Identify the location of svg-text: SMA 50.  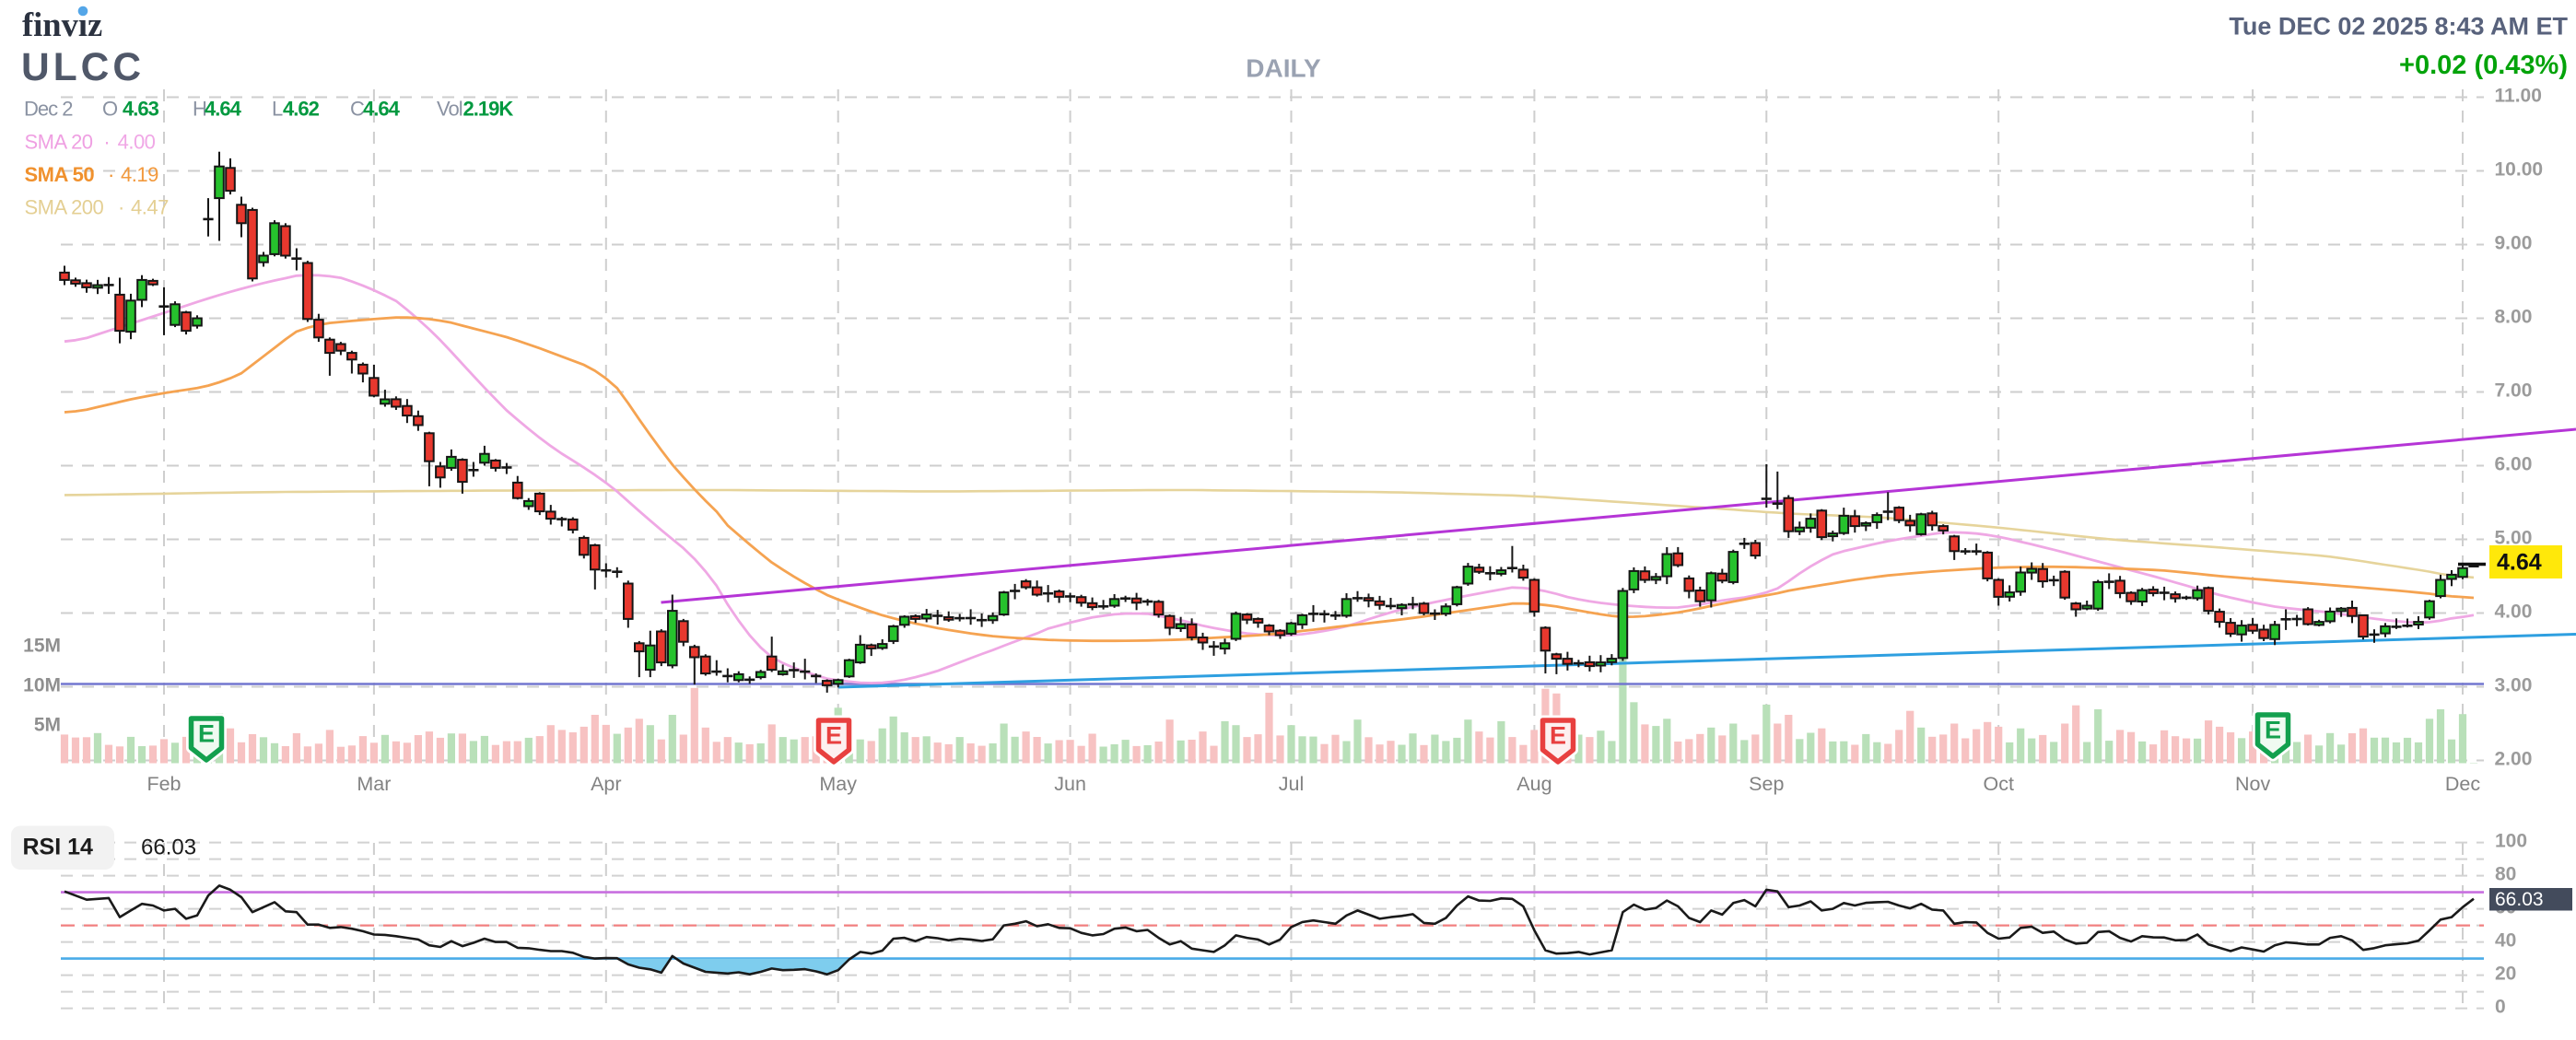
(60, 174).